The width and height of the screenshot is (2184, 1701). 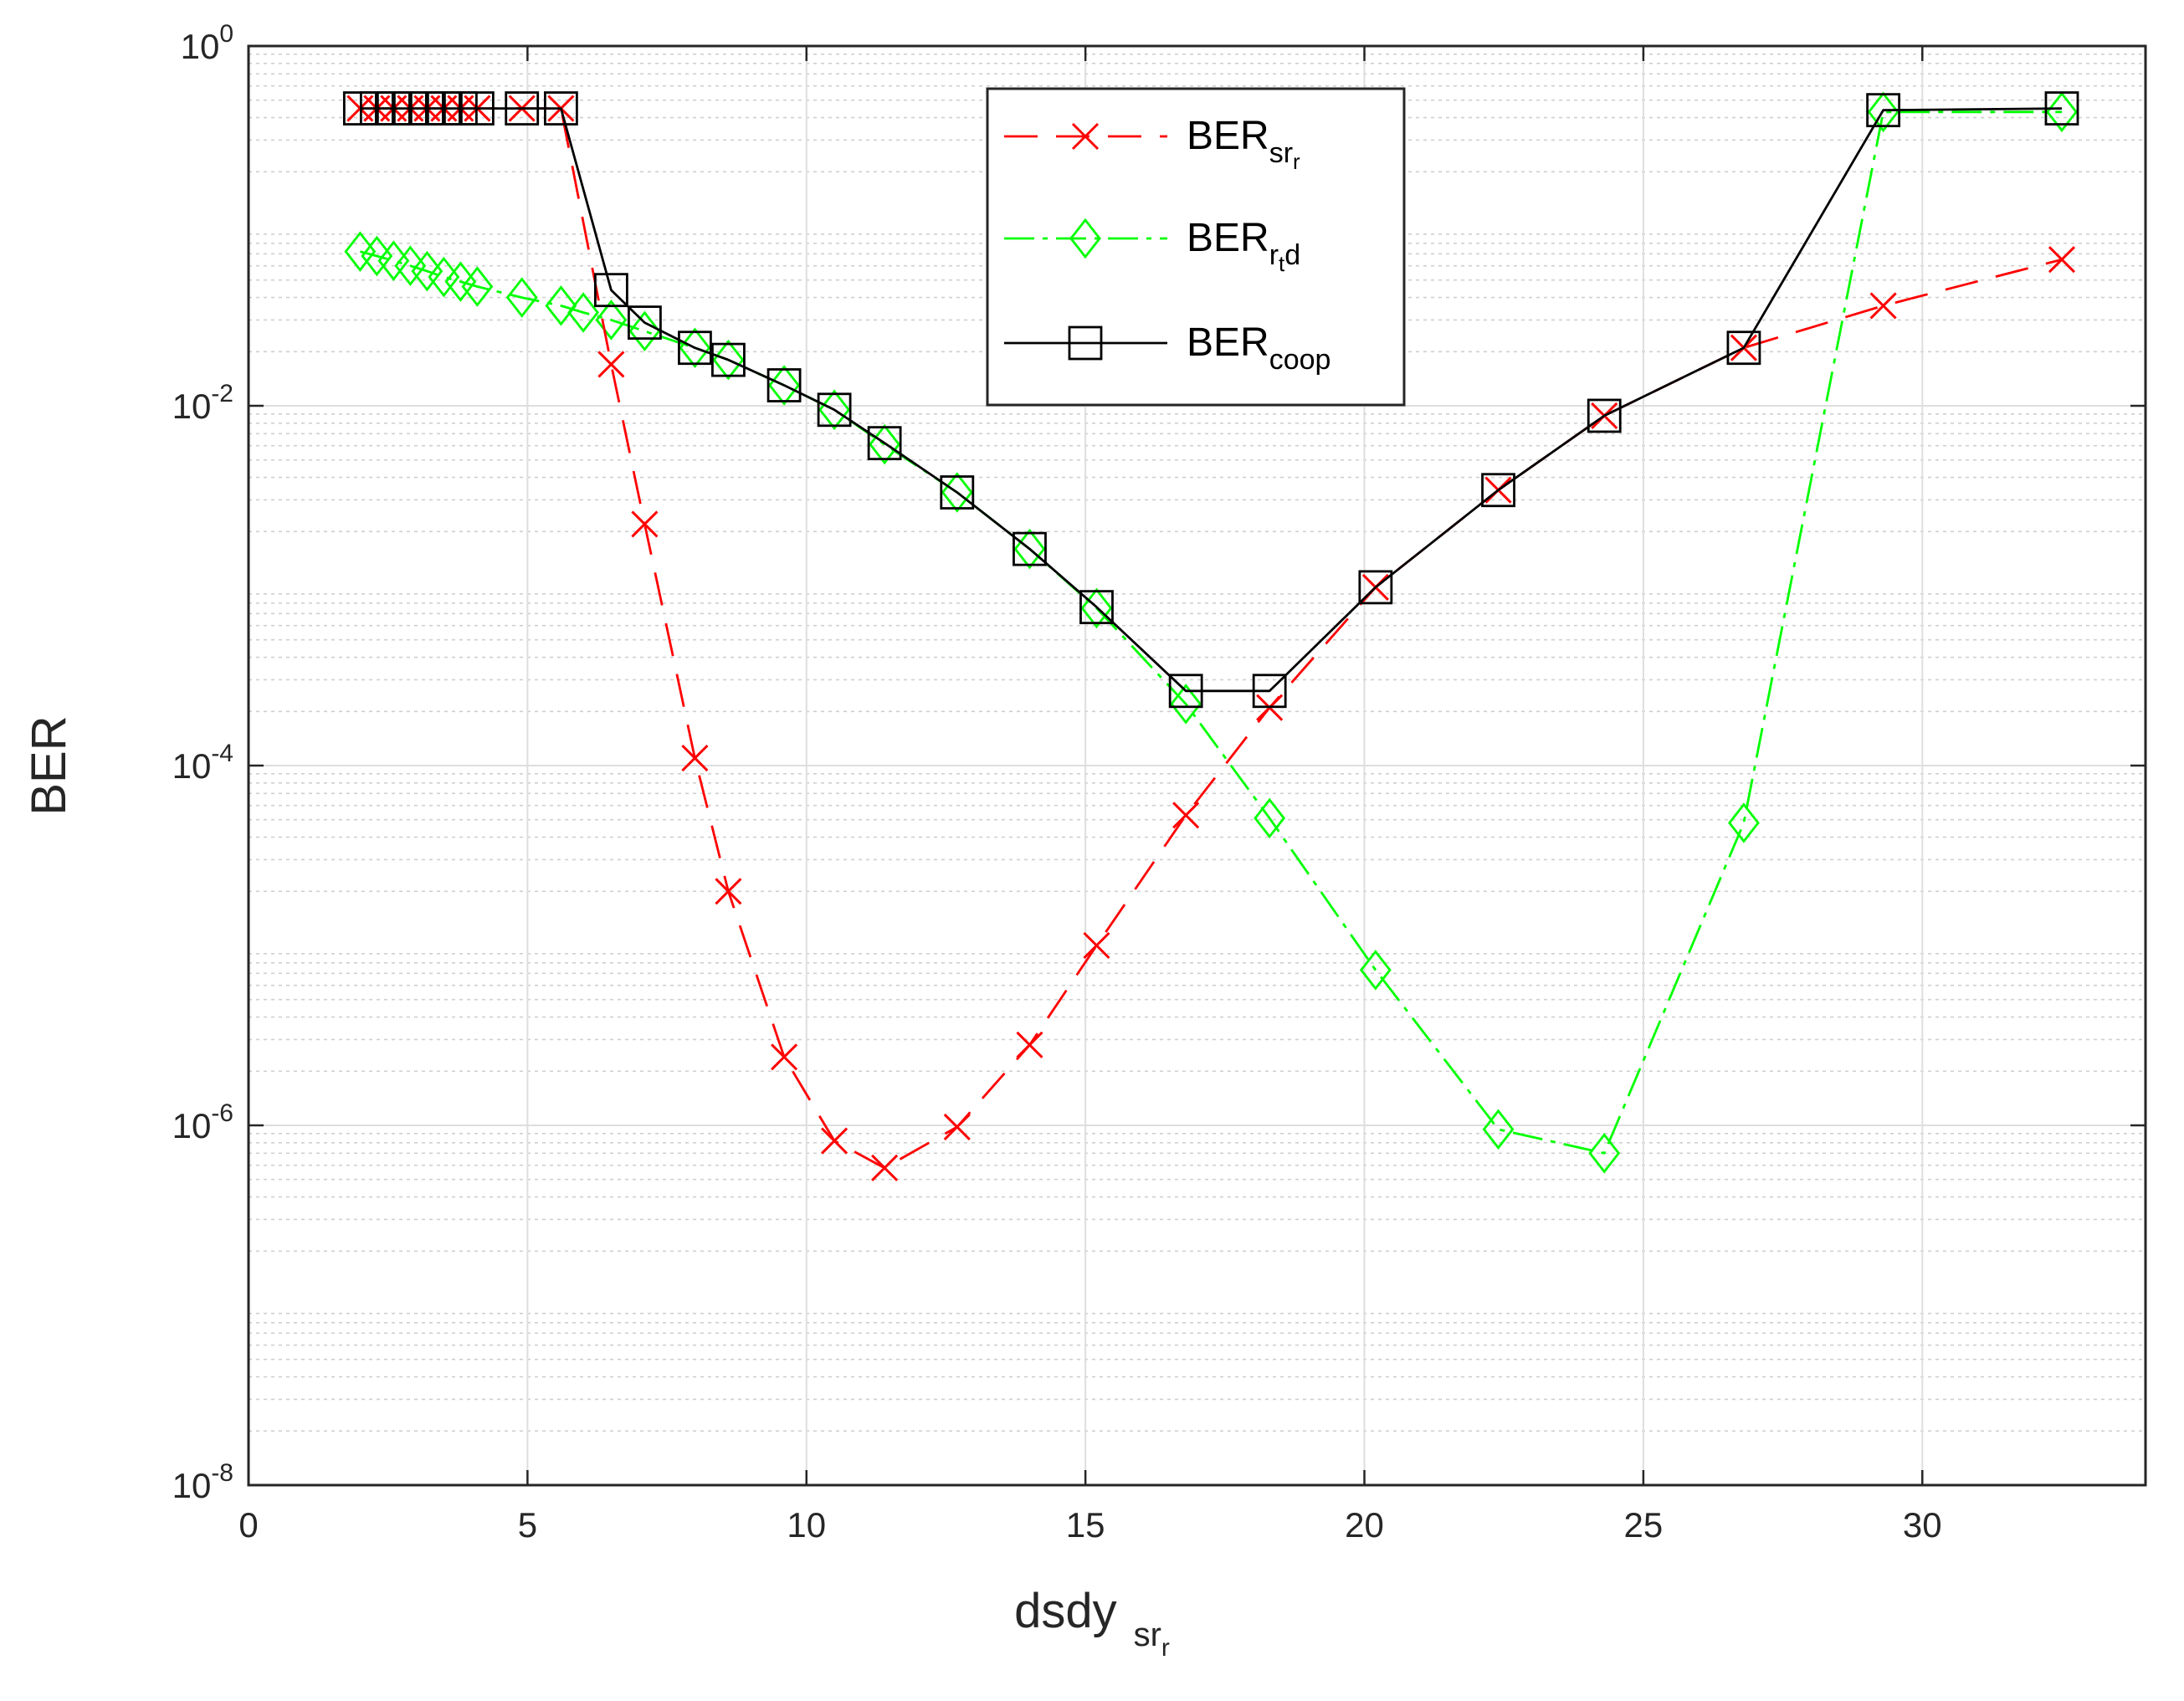 What do you see at coordinates (1923, 1525) in the screenshot?
I see `x-tick-label: 30` at bounding box center [1923, 1525].